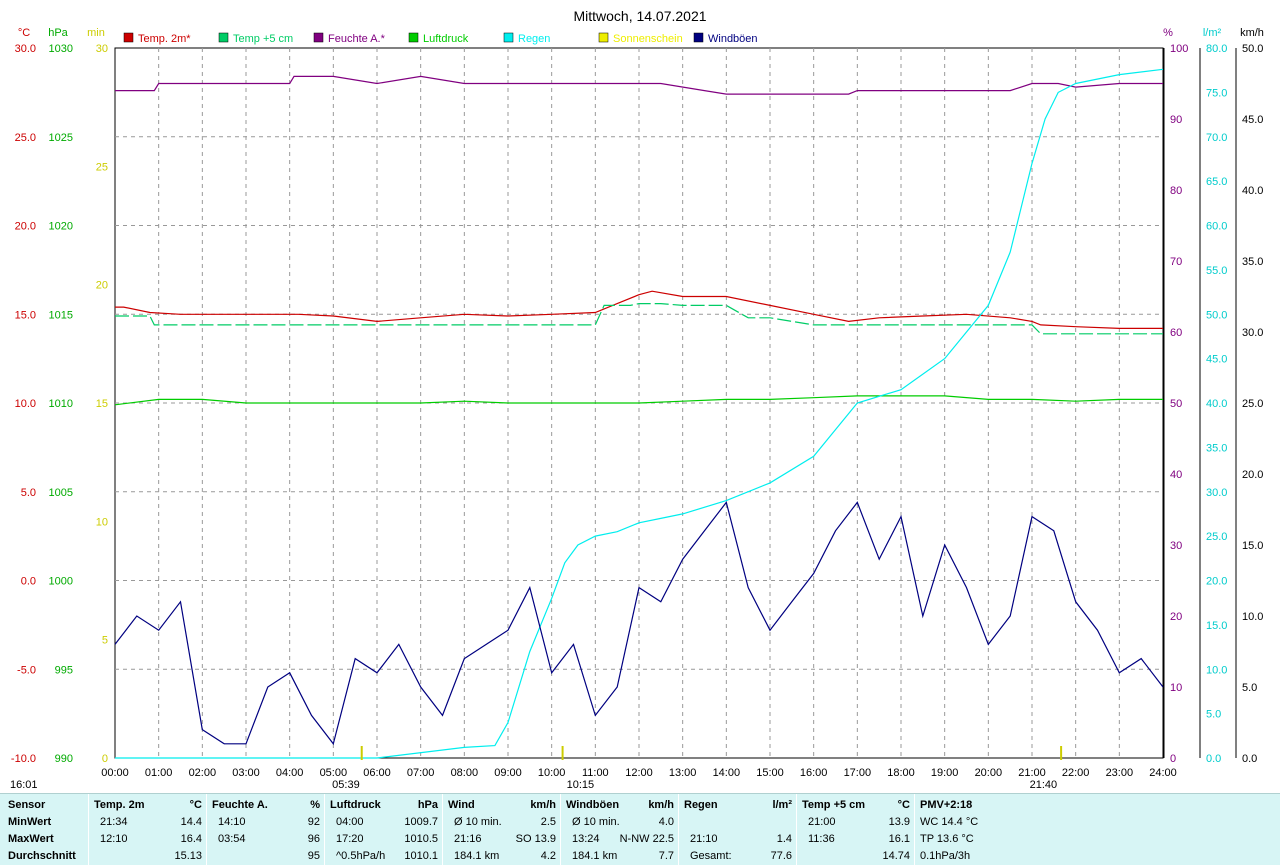 The image size is (1280, 865). Describe the element at coordinates (782, 805) in the screenshot. I see `table-unit: l/m²` at that location.